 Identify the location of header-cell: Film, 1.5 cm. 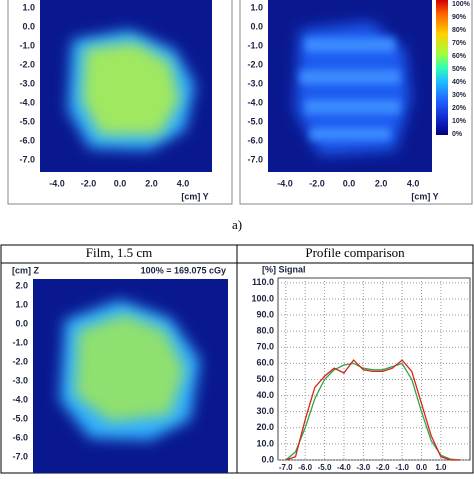
(119, 252).